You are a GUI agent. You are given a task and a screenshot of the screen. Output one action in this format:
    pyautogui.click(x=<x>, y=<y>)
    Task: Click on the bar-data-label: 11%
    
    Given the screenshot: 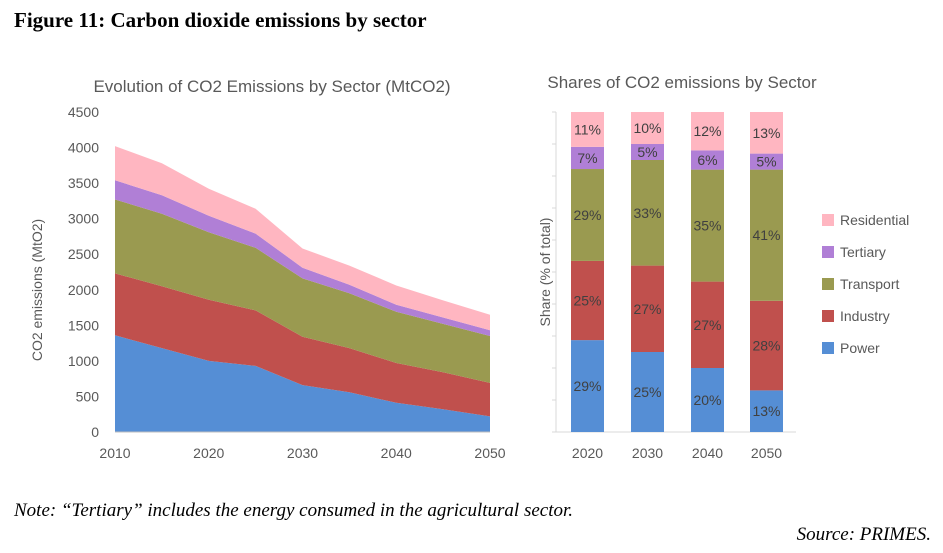 What is the action you would take?
    pyautogui.click(x=587, y=129)
    